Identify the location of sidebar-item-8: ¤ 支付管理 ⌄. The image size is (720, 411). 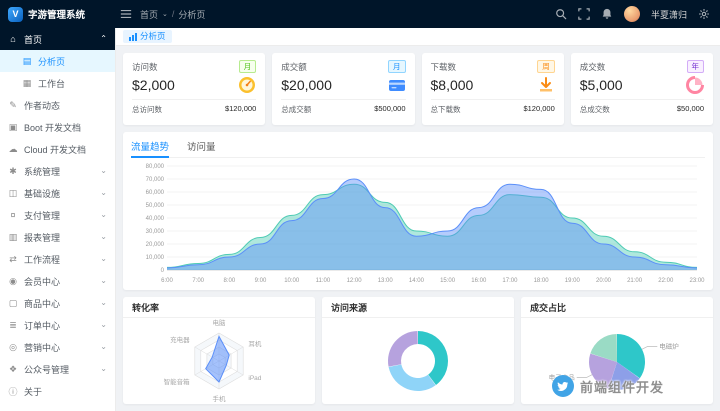
(57, 215).